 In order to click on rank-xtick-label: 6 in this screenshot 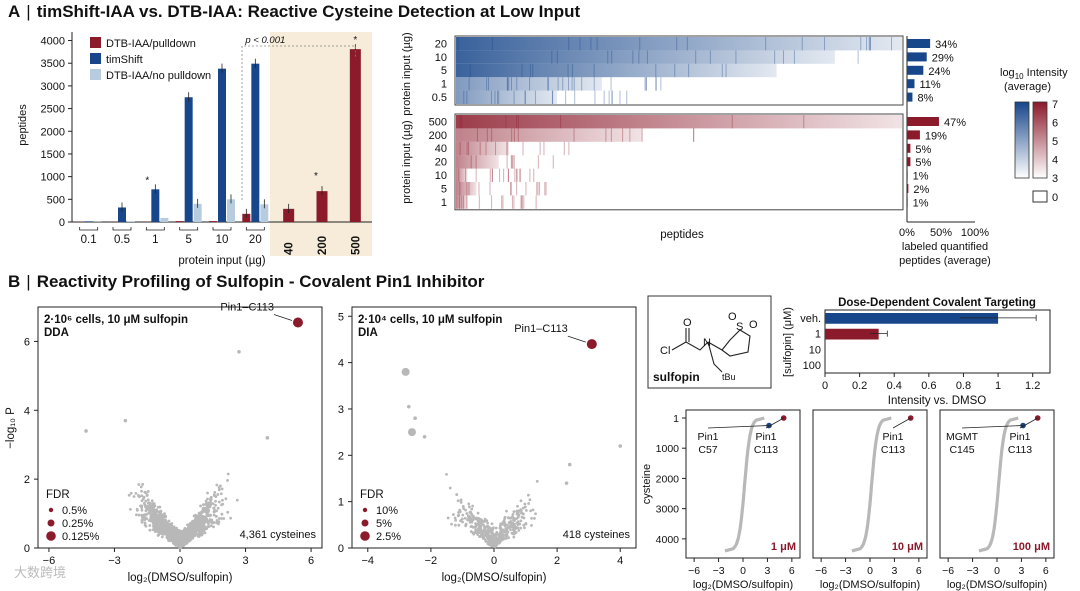, I will do `click(1046, 571)`.